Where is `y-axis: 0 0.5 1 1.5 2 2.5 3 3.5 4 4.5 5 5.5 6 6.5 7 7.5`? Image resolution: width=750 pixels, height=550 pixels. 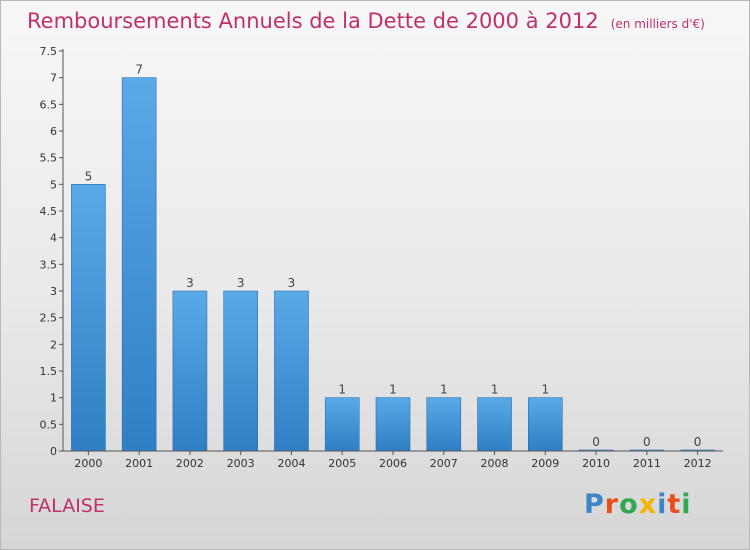
y-axis: 0 0.5 1 1.5 2 2.5 3 3.5 4 4.5 5 5.5 6 6.5 7 7.5 is located at coordinates (52, 251).